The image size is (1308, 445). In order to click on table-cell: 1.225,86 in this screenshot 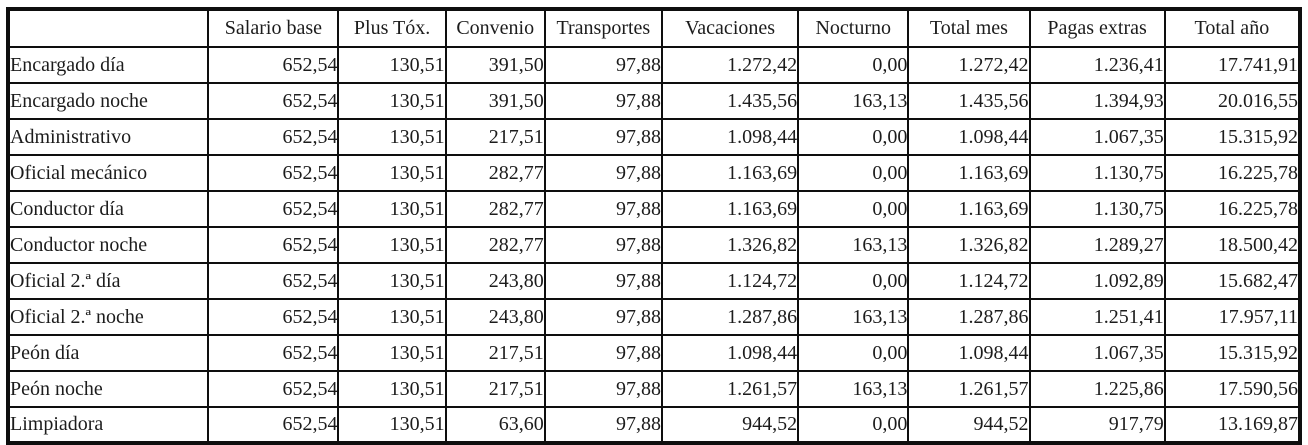, I will do `click(1097, 389)`.